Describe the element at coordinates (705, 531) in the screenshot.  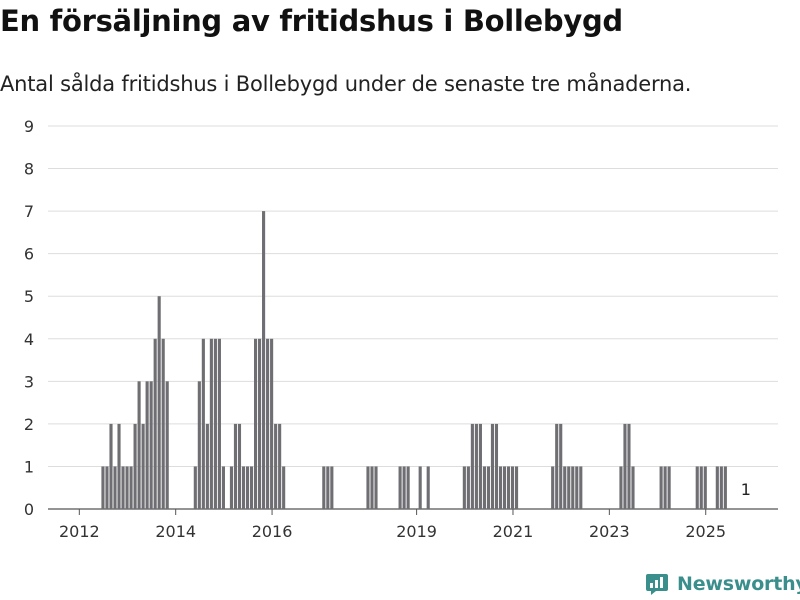
I see `x-tick-label: 2025` at that location.